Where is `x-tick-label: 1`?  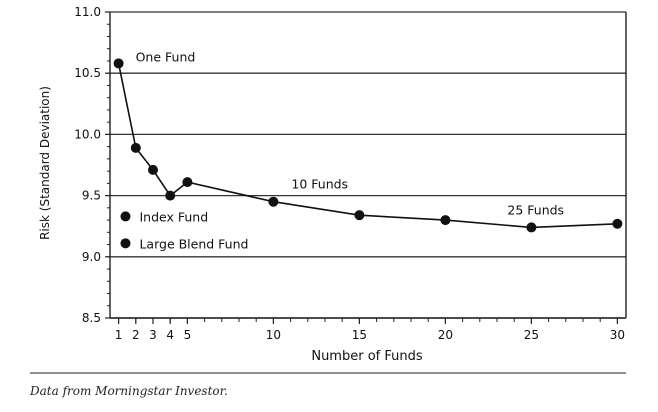
x-tick-label: 1 is located at coordinates (119, 335).